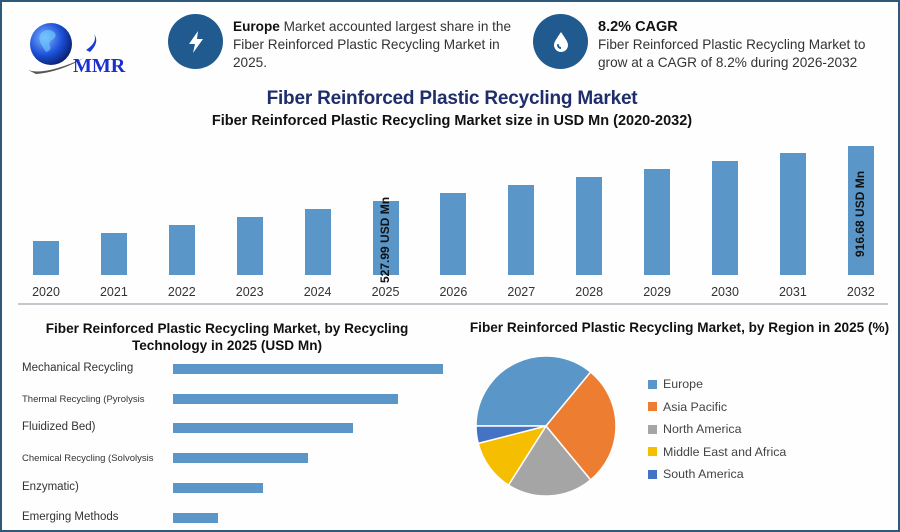  I want to click on bar-row: Enzymatic), so click(237, 489).